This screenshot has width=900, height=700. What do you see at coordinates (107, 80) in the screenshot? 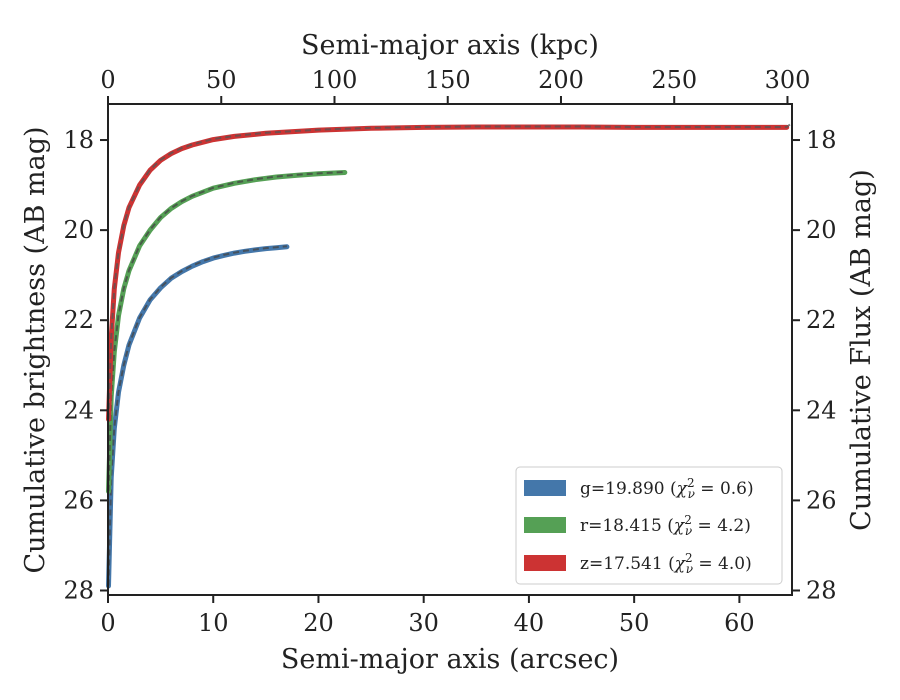
I see `x-tick-label-top: 0` at bounding box center [107, 80].